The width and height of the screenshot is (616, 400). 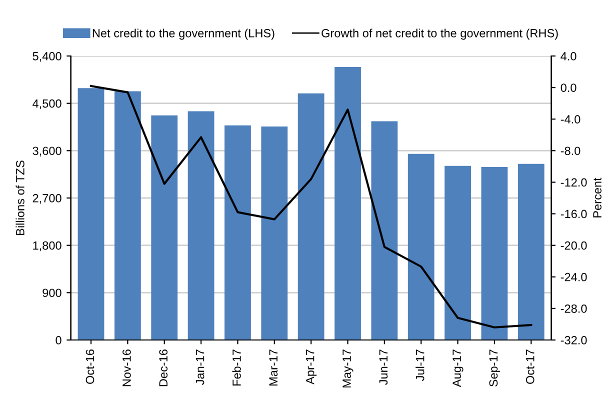 What do you see at coordinates (420, 365) in the screenshot?
I see `x-tick-label: Jul-17` at bounding box center [420, 365].